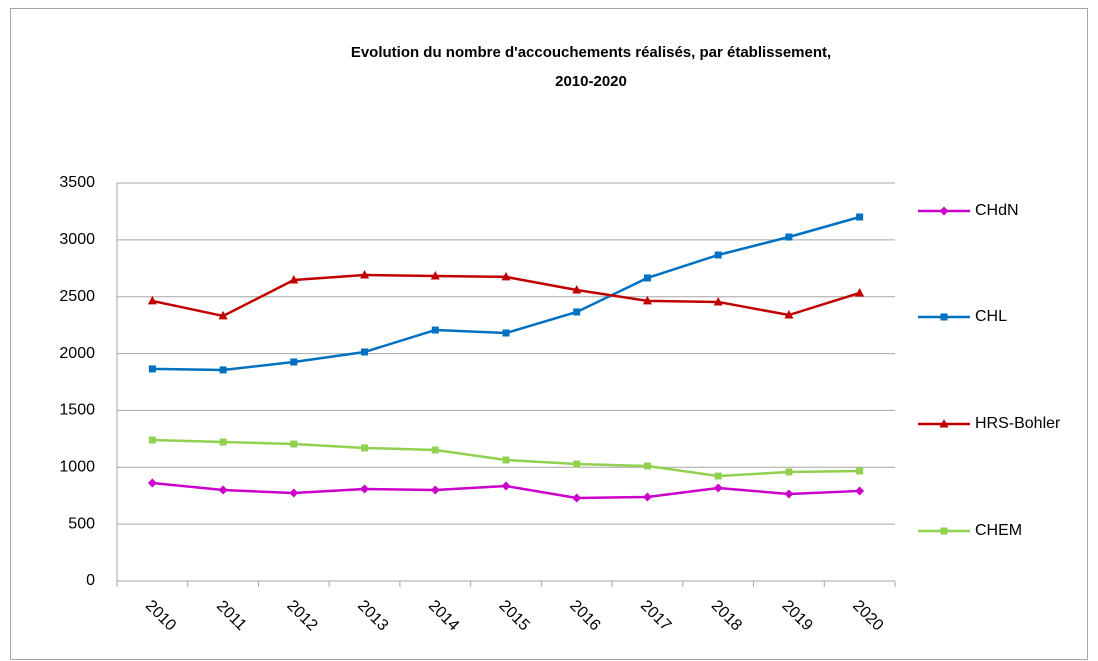 The width and height of the screenshot is (1098, 661). I want to click on legend-label: HRS-Bohler, so click(1018, 423).